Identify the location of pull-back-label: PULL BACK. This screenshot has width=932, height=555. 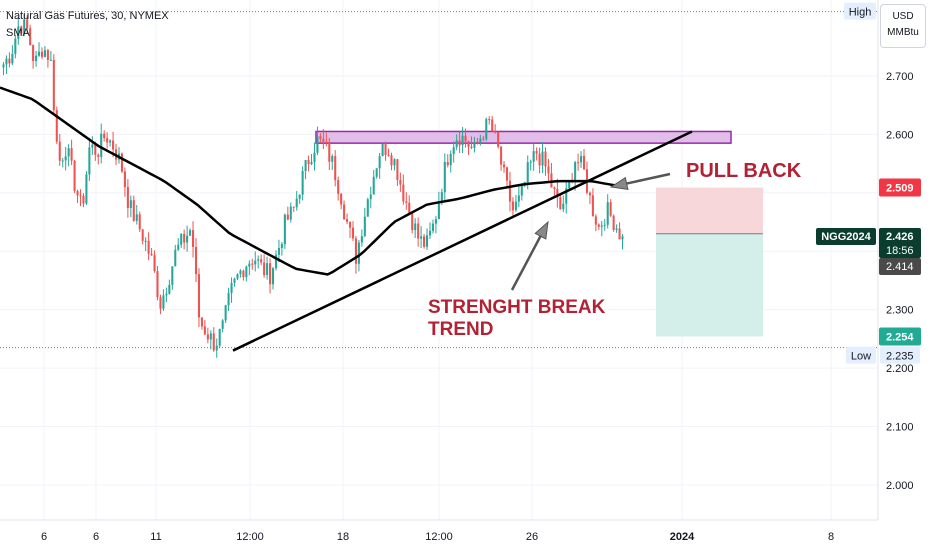
(744, 171).